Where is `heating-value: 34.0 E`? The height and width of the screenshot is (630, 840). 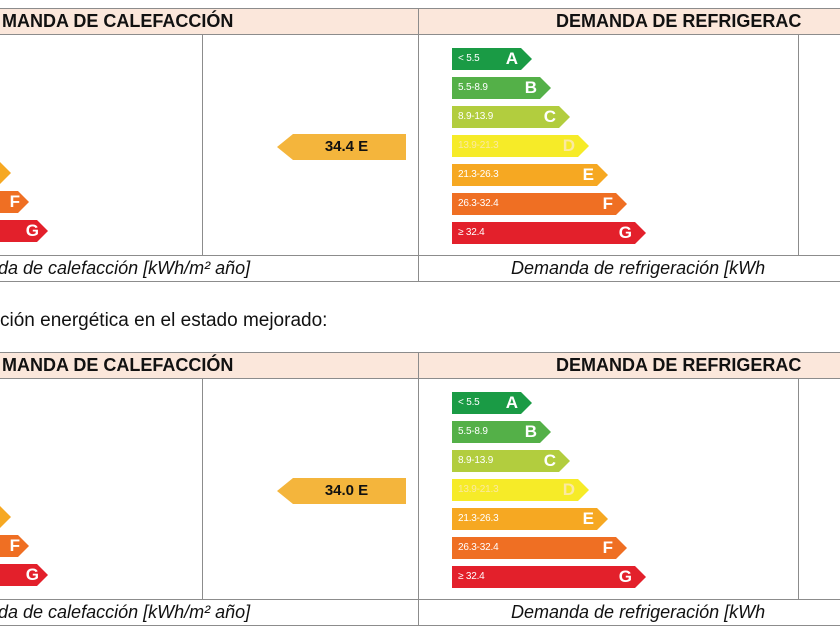 heating-value: 34.0 E is located at coordinates (346, 490).